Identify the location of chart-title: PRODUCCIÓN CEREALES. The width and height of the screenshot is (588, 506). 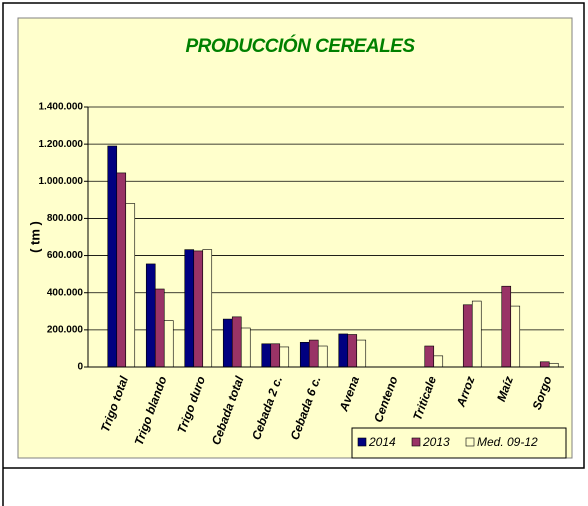
(300, 46).